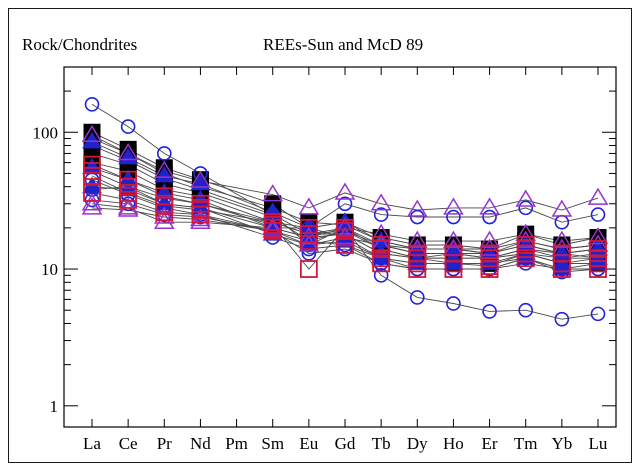 This screenshot has width=640, height=471. Describe the element at coordinates (200, 443) in the screenshot. I see `x-tick-label: Nd` at that location.